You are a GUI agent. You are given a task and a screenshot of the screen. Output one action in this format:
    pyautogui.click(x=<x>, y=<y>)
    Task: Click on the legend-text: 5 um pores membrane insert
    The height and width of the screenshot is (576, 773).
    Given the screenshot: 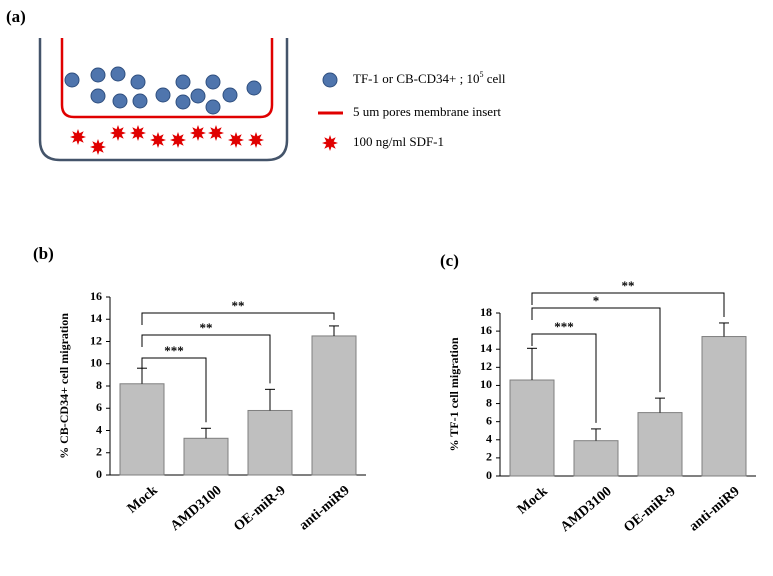 What is the action you would take?
    pyautogui.click(x=427, y=111)
    